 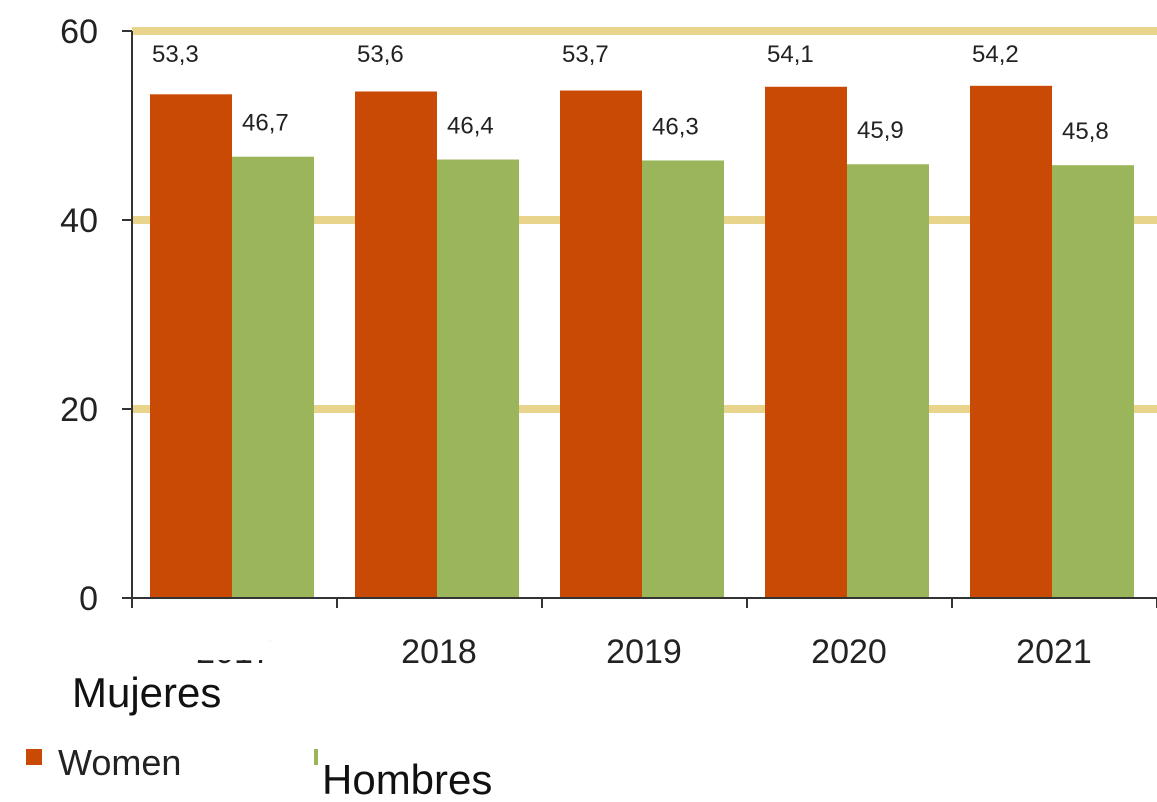 What do you see at coordinates (1054, 652) in the screenshot?
I see `x-tick-label-2021: 2021` at bounding box center [1054, 652].